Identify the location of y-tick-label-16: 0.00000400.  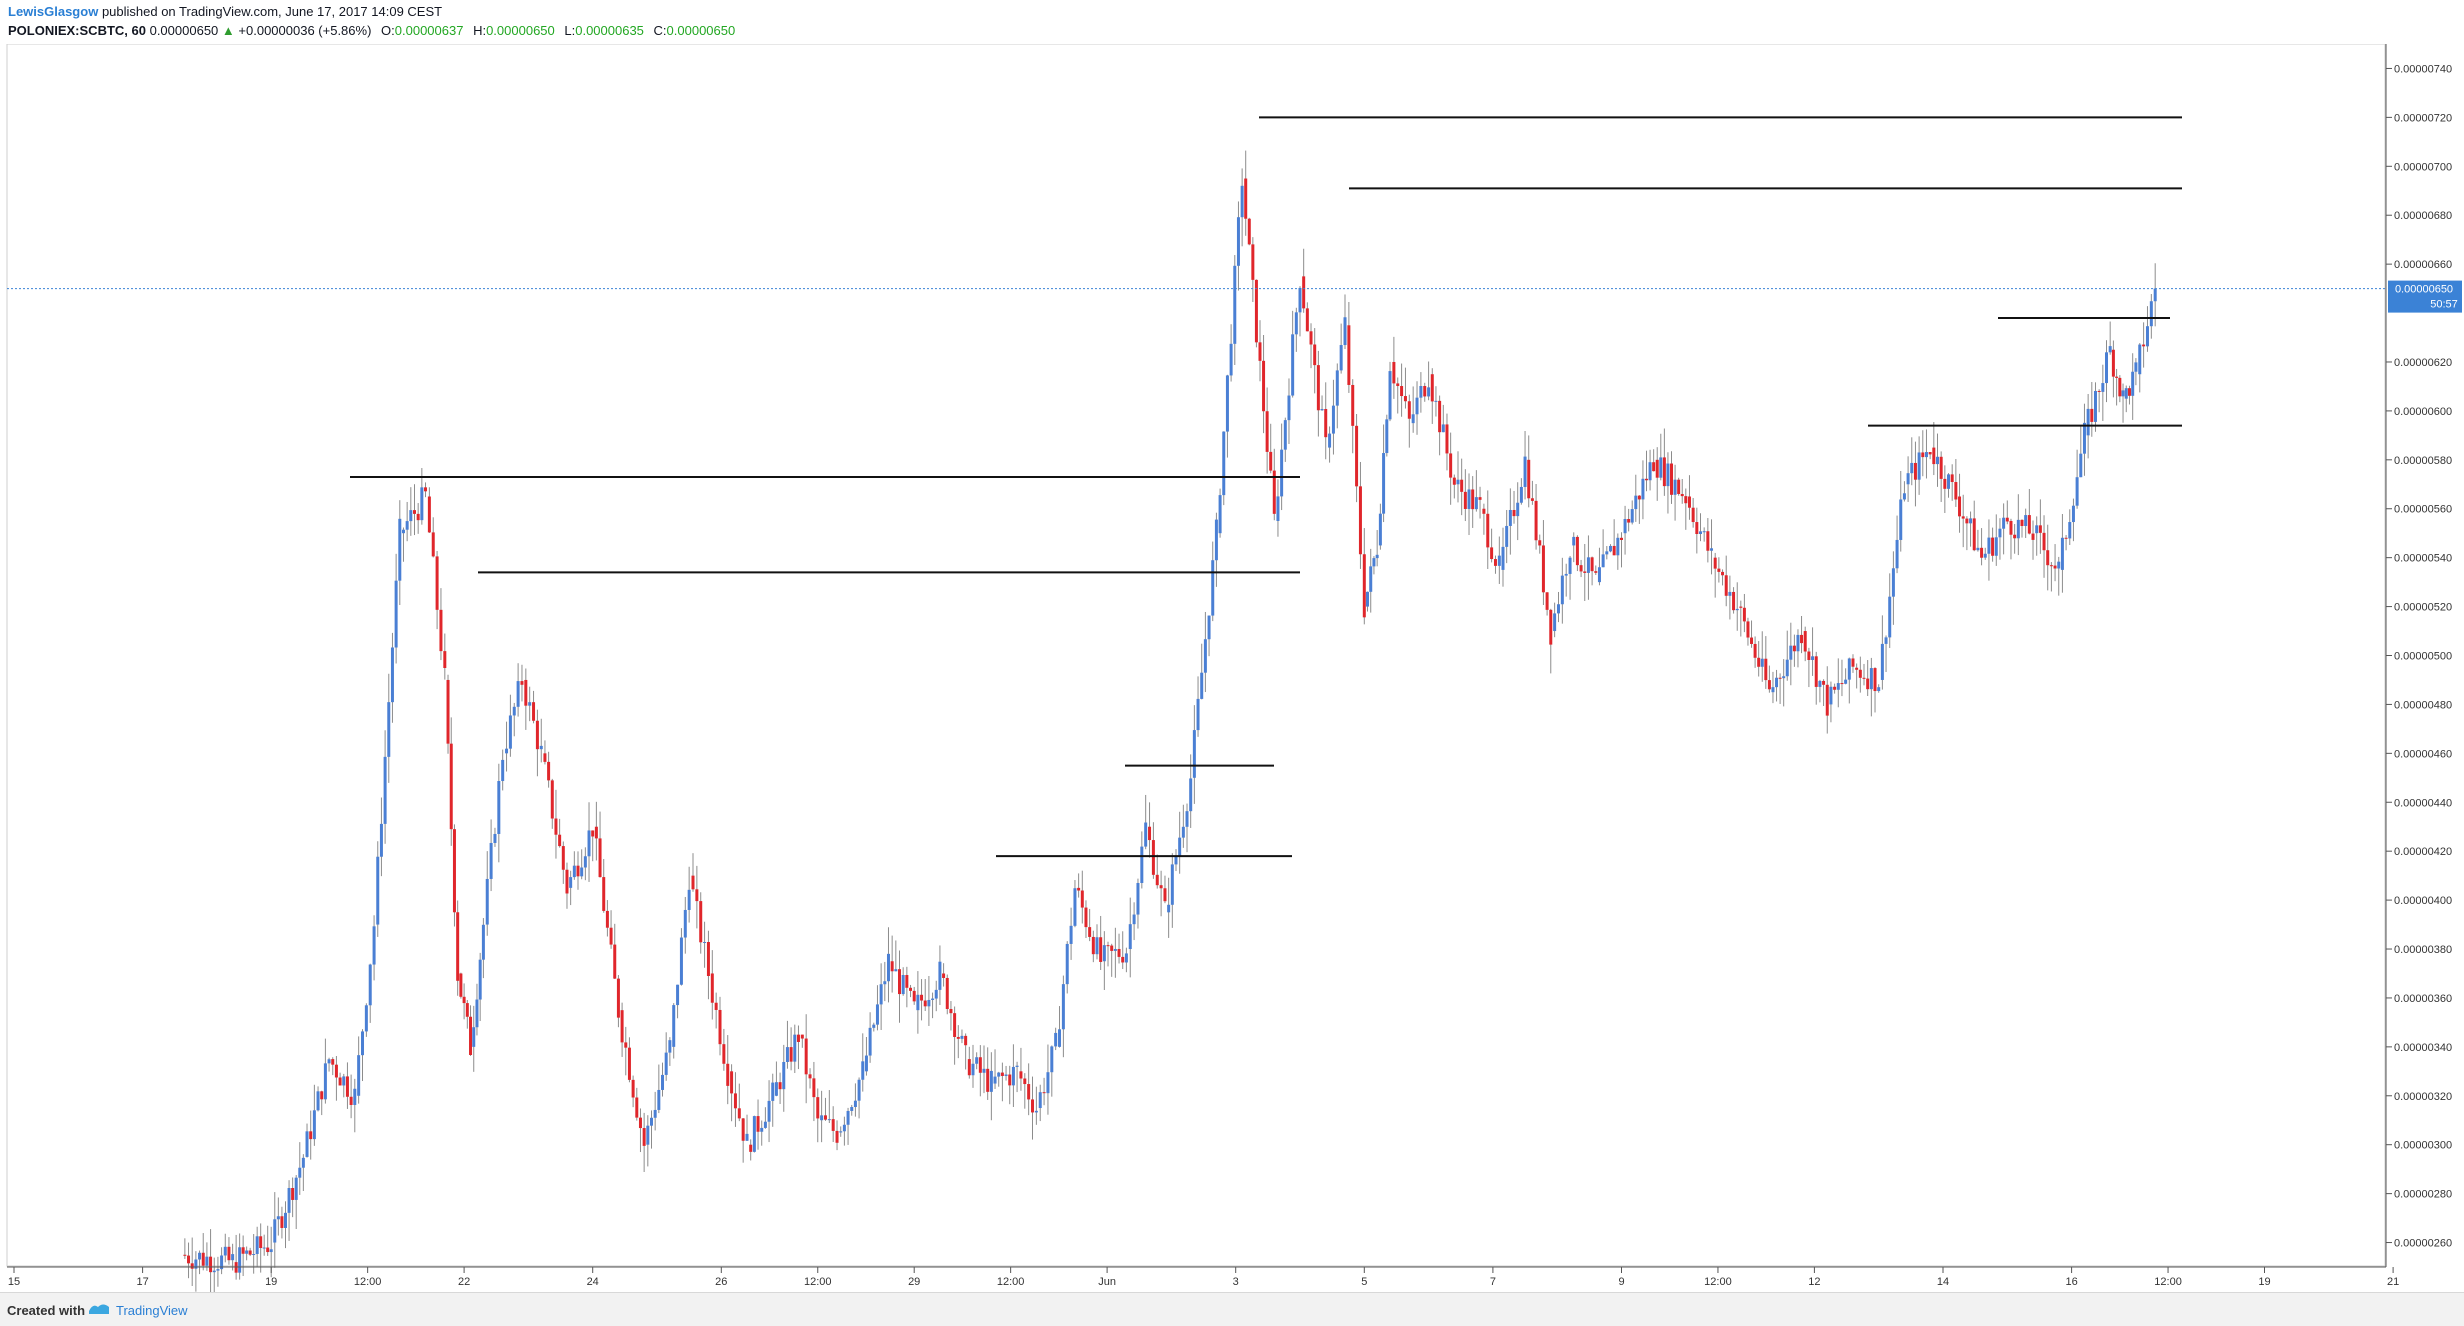
(2423, 901).